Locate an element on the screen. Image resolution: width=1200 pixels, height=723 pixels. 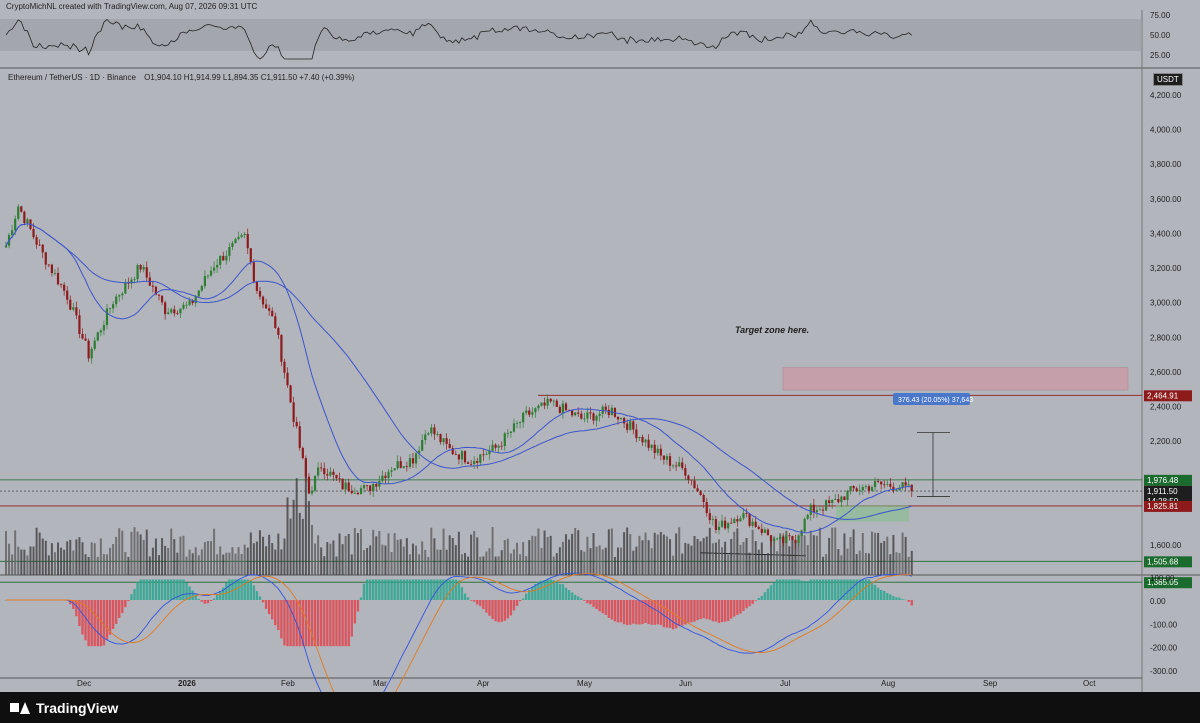
target-zone is located at coordinates (955, 379).